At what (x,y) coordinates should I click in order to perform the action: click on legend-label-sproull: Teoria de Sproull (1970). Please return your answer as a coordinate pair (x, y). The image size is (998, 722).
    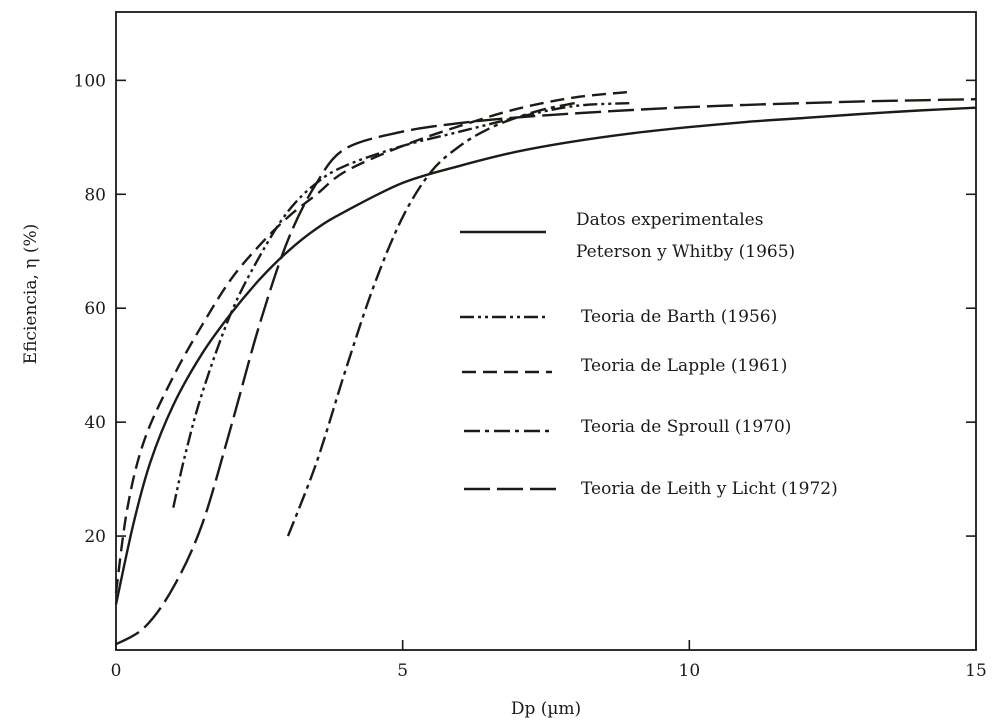
    Looking at the image, I should click on (686, 427).